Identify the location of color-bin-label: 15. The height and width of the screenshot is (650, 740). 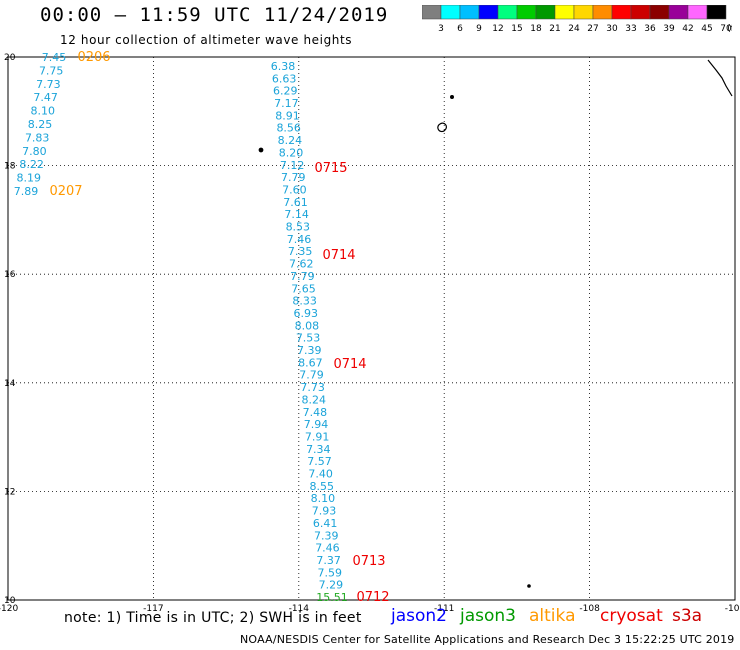
(516, 29).